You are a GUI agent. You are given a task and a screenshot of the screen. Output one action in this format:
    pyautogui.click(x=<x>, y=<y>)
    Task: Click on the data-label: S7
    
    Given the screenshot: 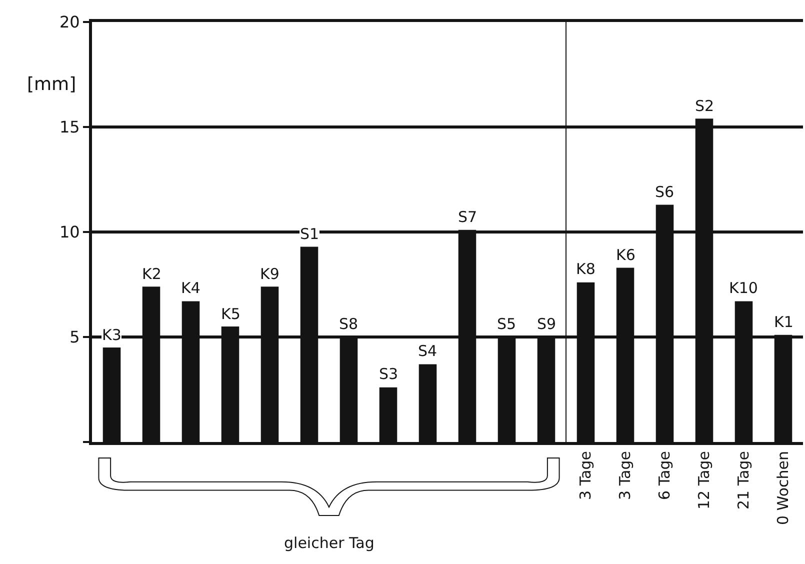 What is the action you would take?
    pyautogui.click(x=468, y=217)
    